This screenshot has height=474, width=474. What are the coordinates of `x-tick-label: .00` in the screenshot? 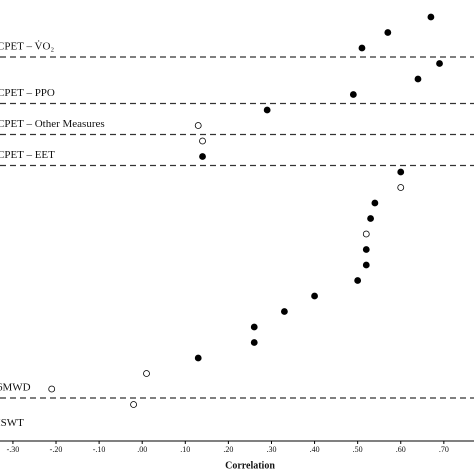 It's located at (142, 449).